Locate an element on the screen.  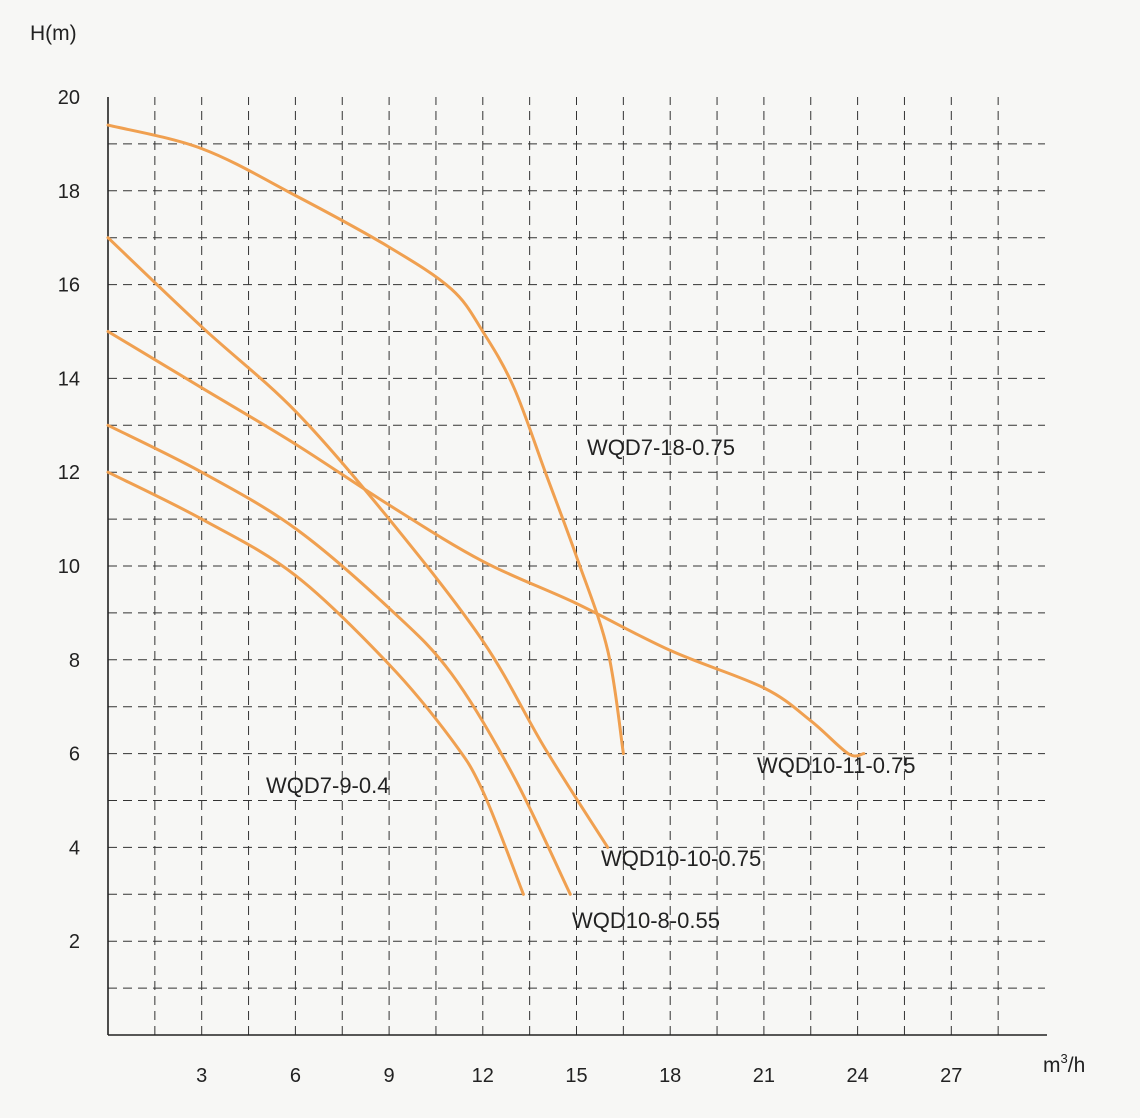
y-tick-label: 14 is located at coordinates (69, 379).